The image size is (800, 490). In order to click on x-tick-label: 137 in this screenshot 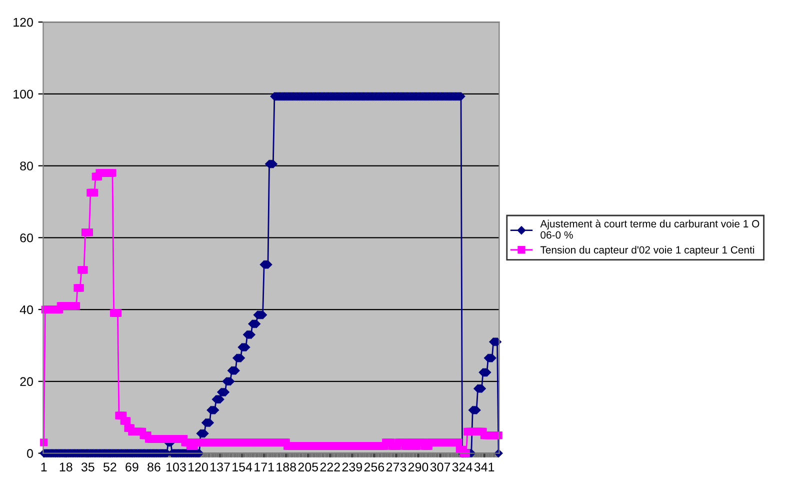, I will do `click(220, 467)`.